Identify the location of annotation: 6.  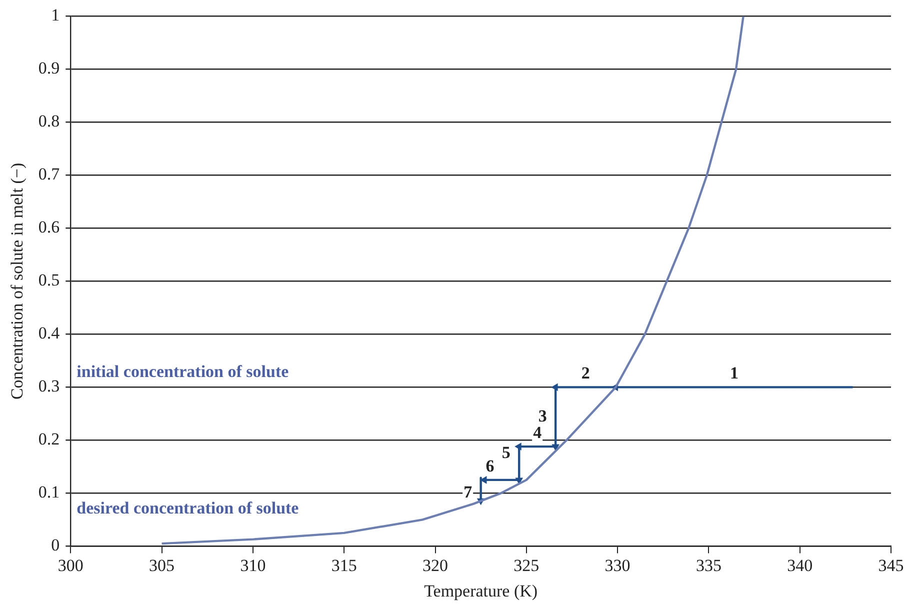
(490, 466).